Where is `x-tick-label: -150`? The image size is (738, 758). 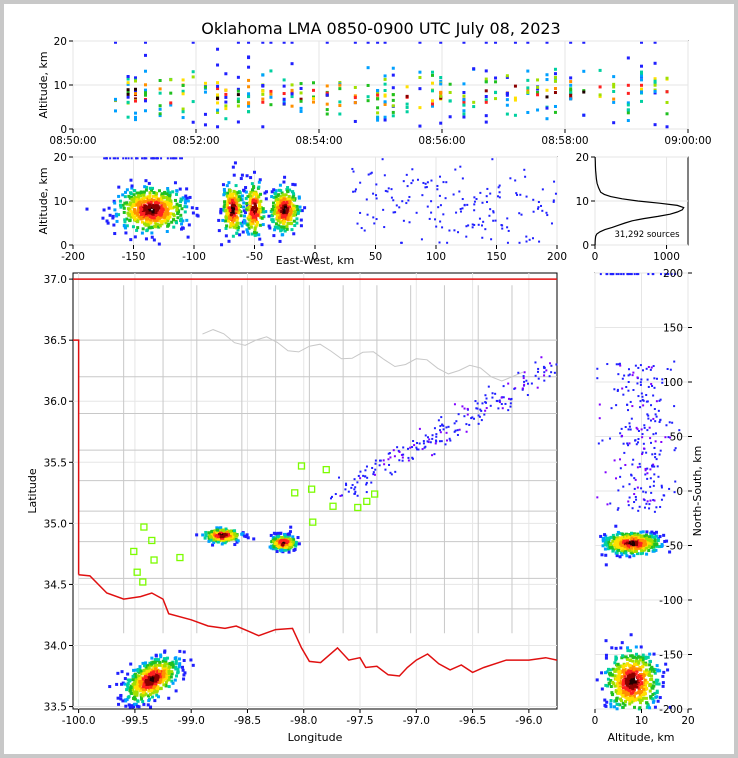
x-tick-label: -150 is located at coordinates (134, 257).